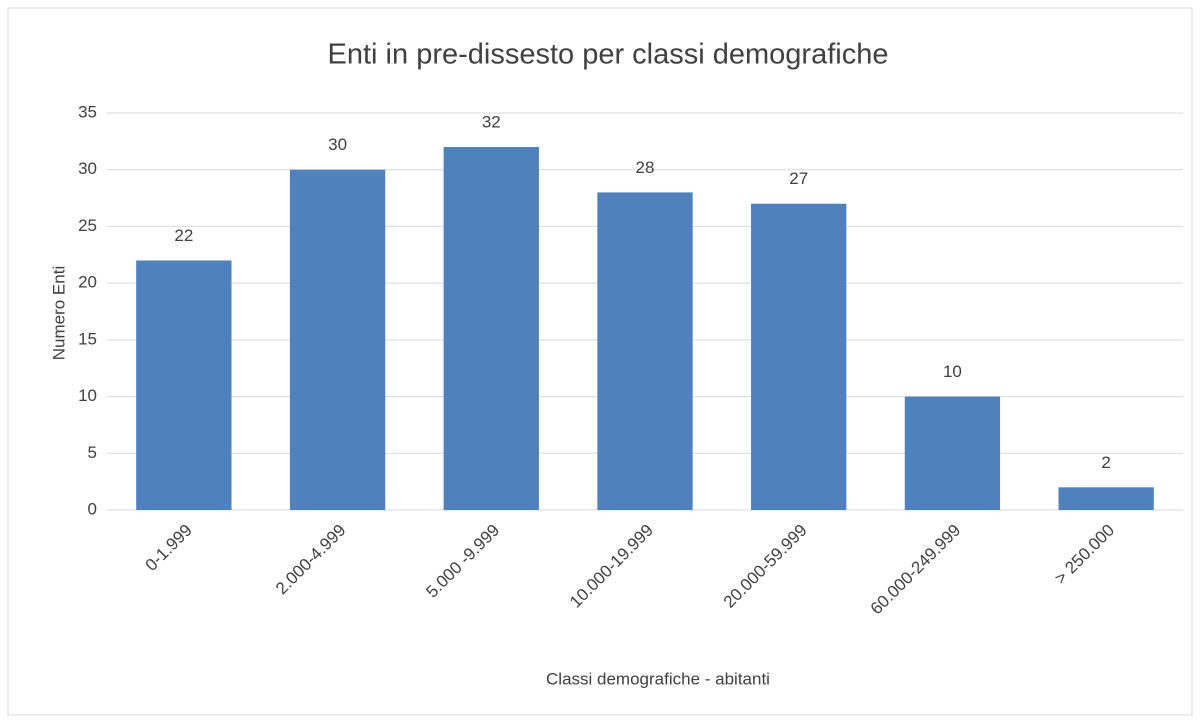 The width and height of the screenshot is (1200, 723). What do you see at coordinates (92, 452) in the screenshot?
I see `y-tick-label: 5` at bounding box center [92, 452].